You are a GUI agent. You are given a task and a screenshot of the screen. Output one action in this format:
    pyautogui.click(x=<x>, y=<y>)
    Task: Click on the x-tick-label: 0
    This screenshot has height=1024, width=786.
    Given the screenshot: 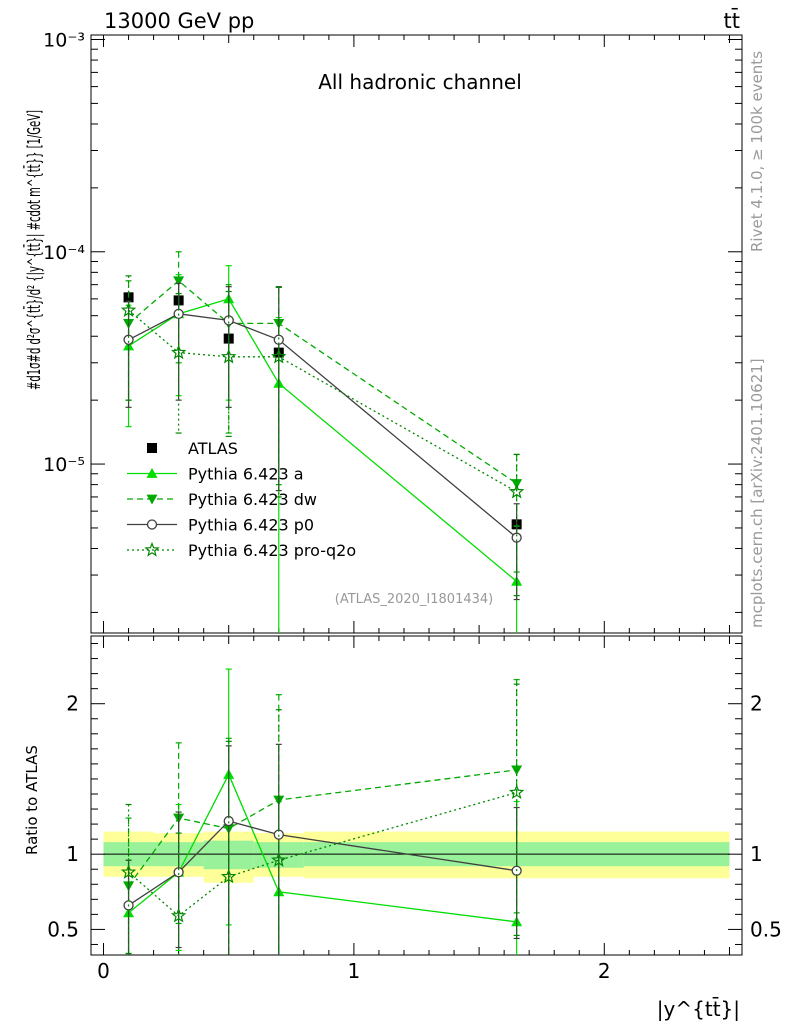 What is the action you would take?
    pyautogui.click(x=103, y=971)
    